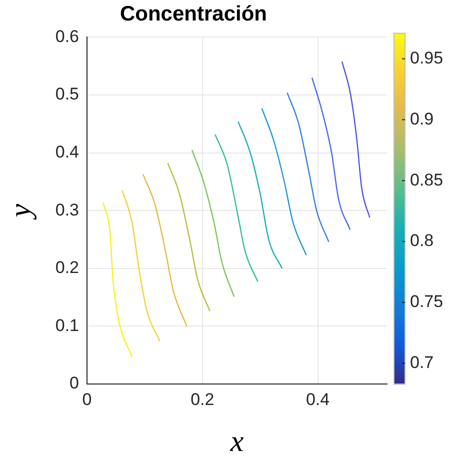 The image size is (460, 461). What do you see at coordinates (422, 118) in the screenshot?
I see `color-bar-label: 0.9` at bounding box center [422, 118].